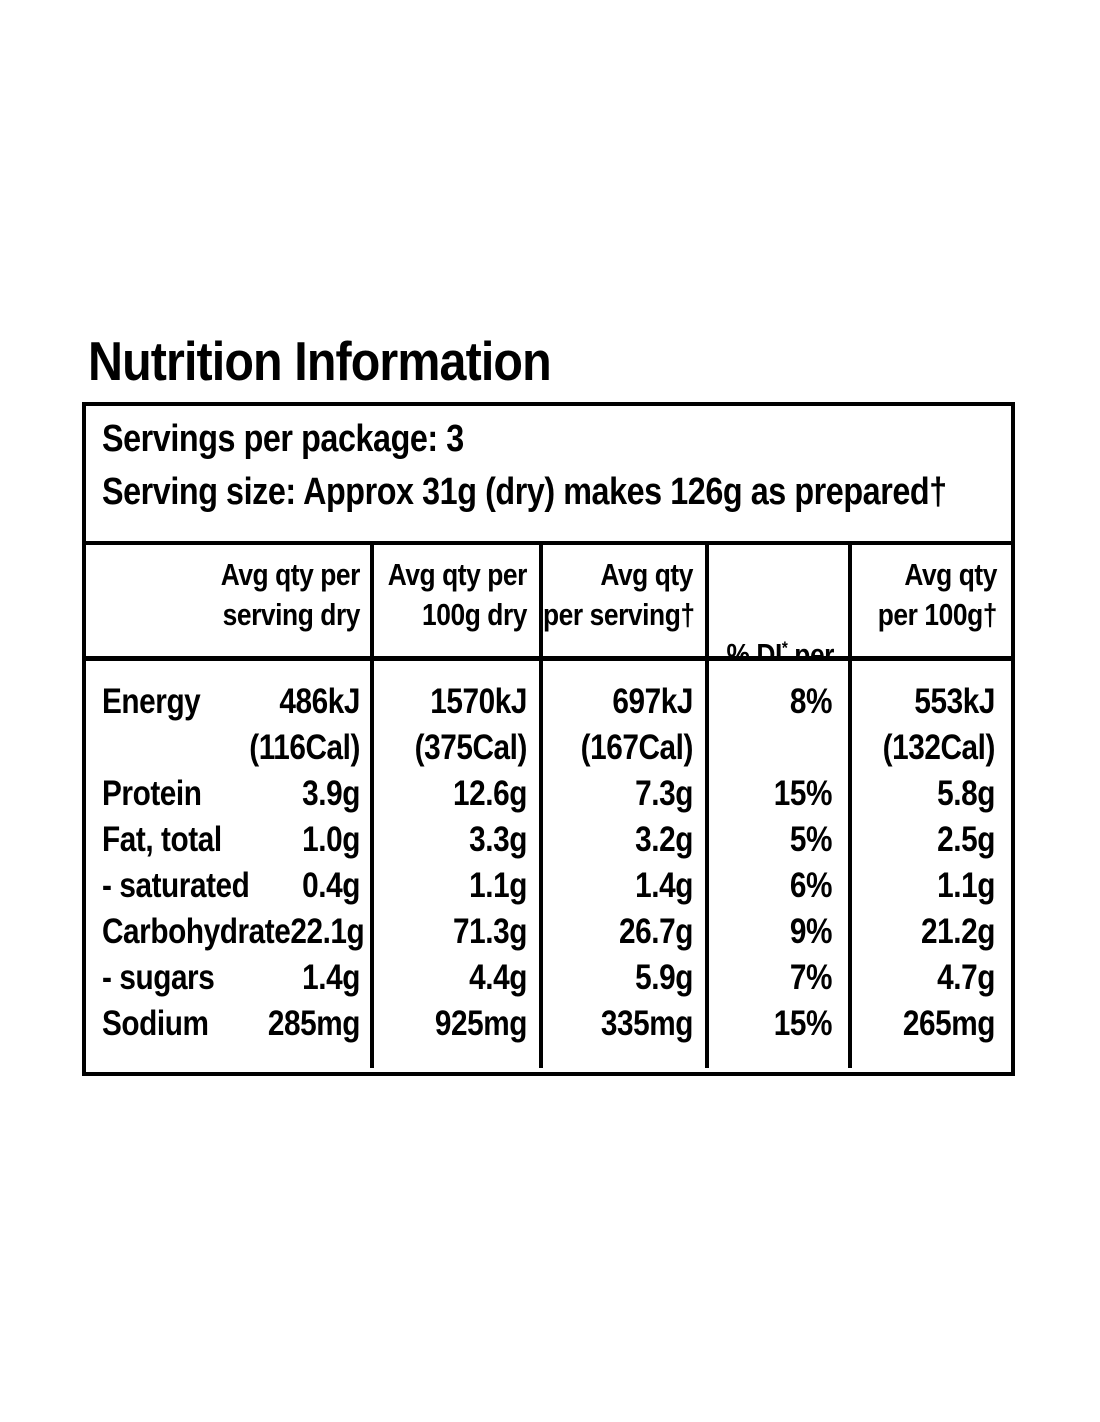 The height and width of the screenshot is (1422, 1100). Describe the element at coordinates (784, 646) in the screenshot. I see `di-asterisk: *` at that location.